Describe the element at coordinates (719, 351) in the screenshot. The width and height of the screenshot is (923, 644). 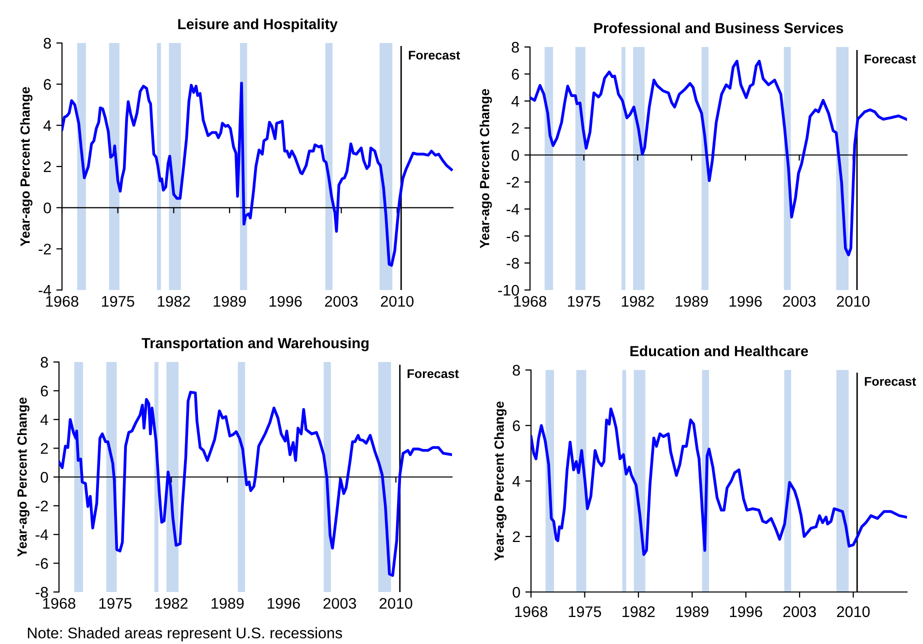
I see `chart-title: Education and Healthcare` at that location.